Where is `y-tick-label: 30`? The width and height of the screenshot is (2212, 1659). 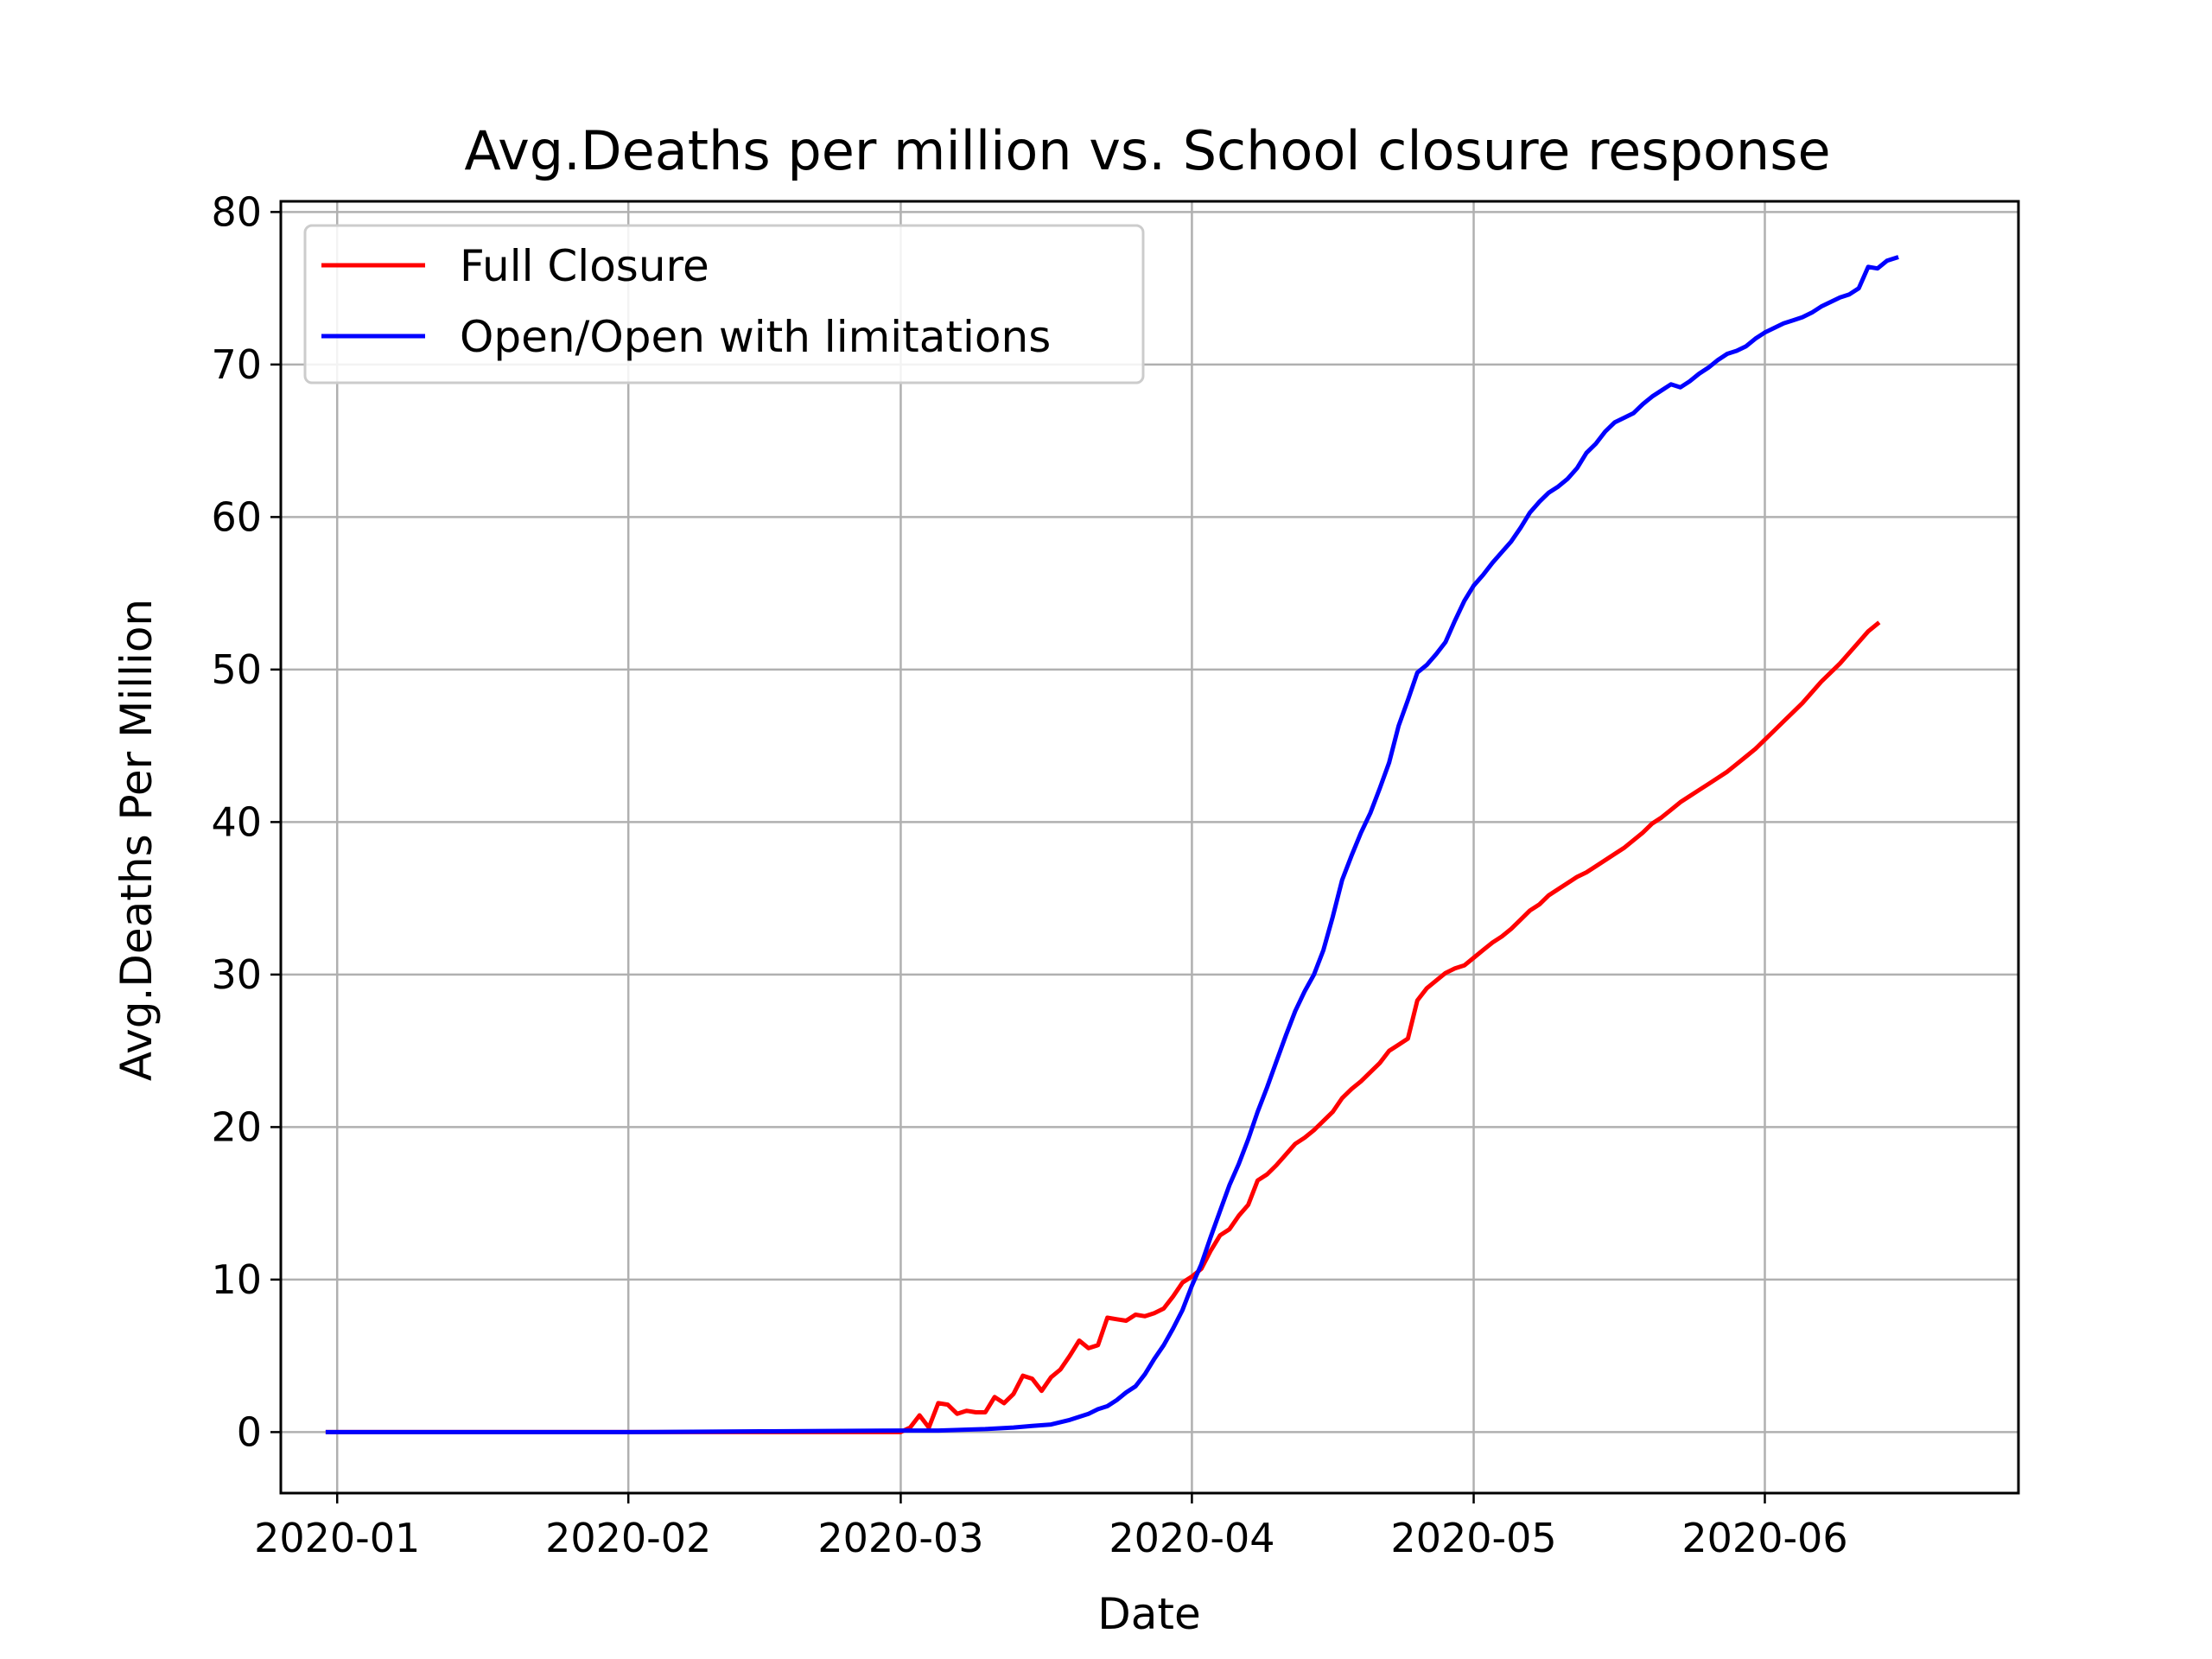
y-tick-label: 30 is located at coordinates (236, 974).